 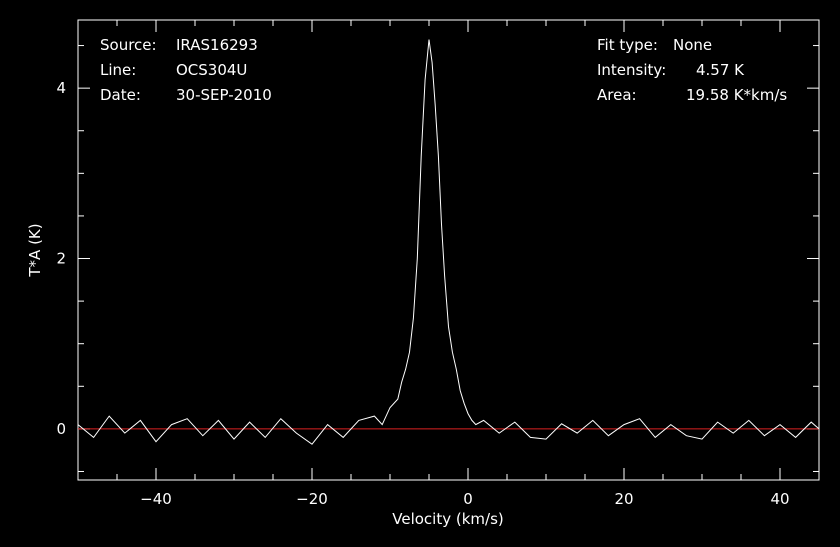 What do you see at coordinates (128, 45) in the screenshot?
I see `source-key: Source:` at bounding box center [128, 45].